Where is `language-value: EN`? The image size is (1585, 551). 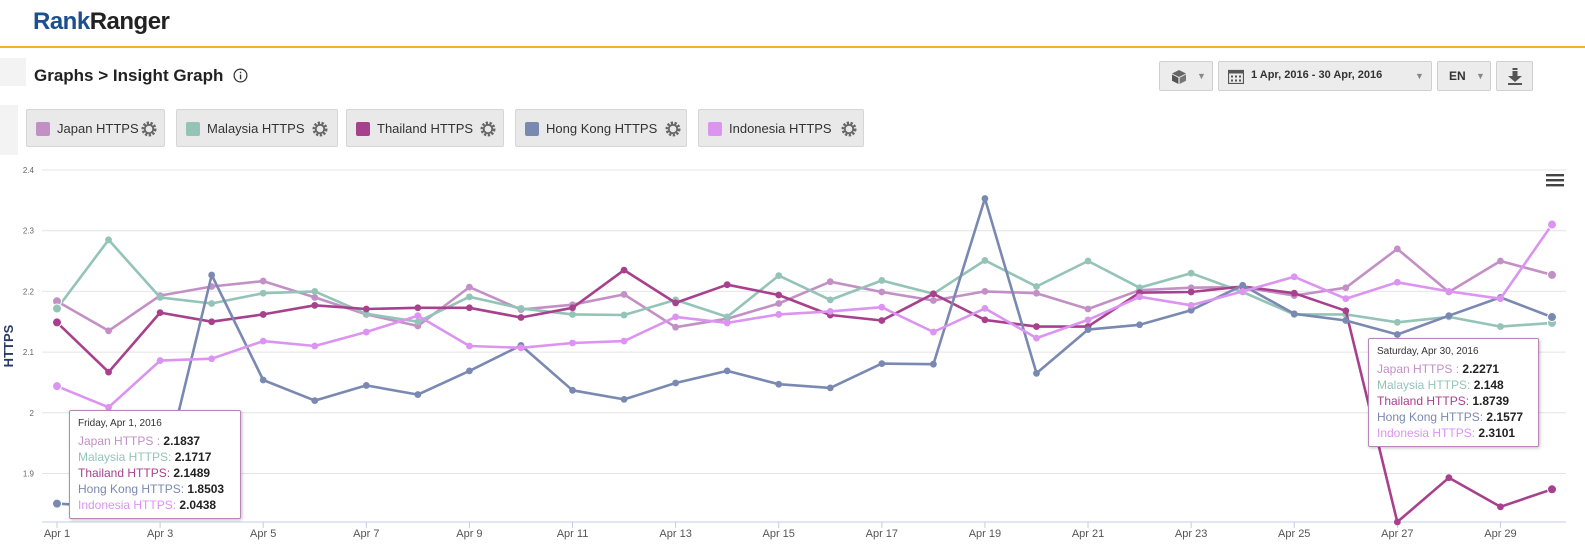
language-value: EN is located at coordinates (1457, 76).